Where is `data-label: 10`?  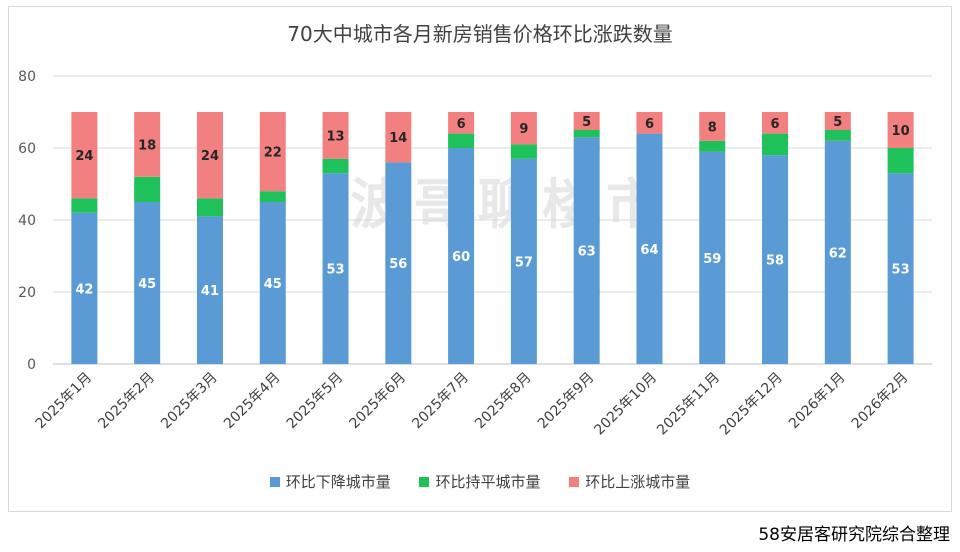 data-label: 10 is located at coordinates (901, 131).